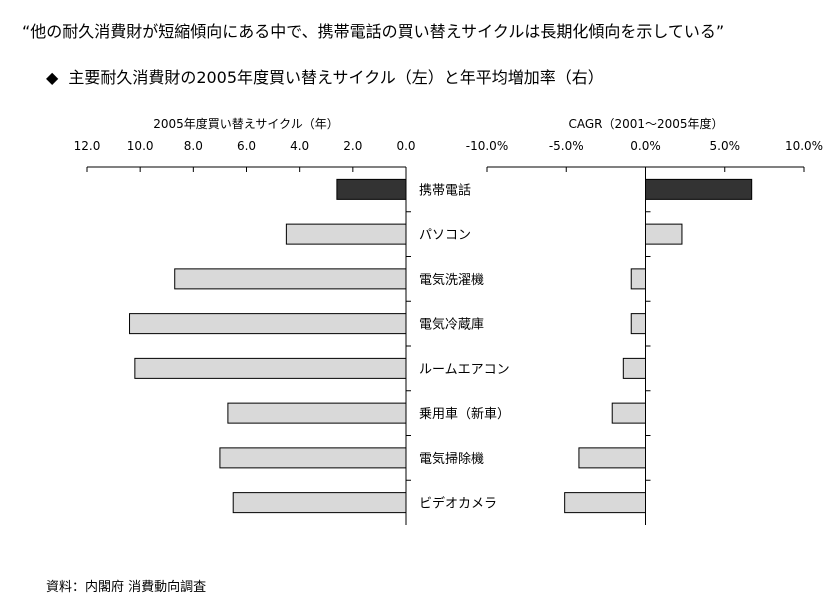 This screenshot has width=839, height=604. I want to click on right-tick-label: 10.0%, so click(804, 146).